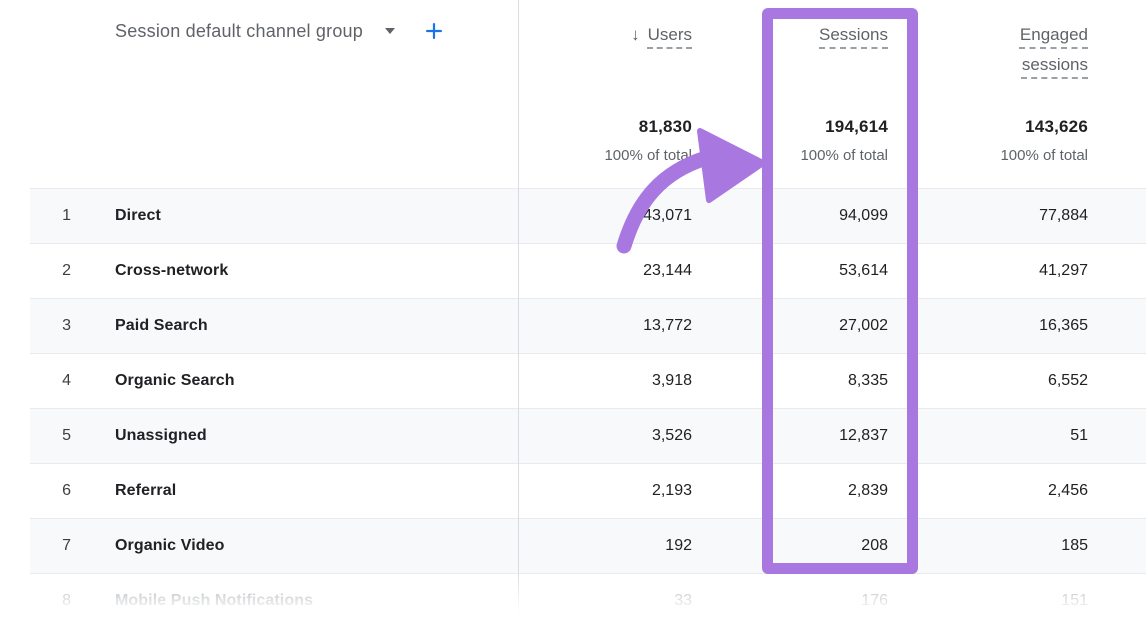 The width and height of the screenshot is (1146, 619). What do you see at coordinates (863, 325) in the screenshot?
I see `sessions-value: 27,002` at bounding box center [863, 325].